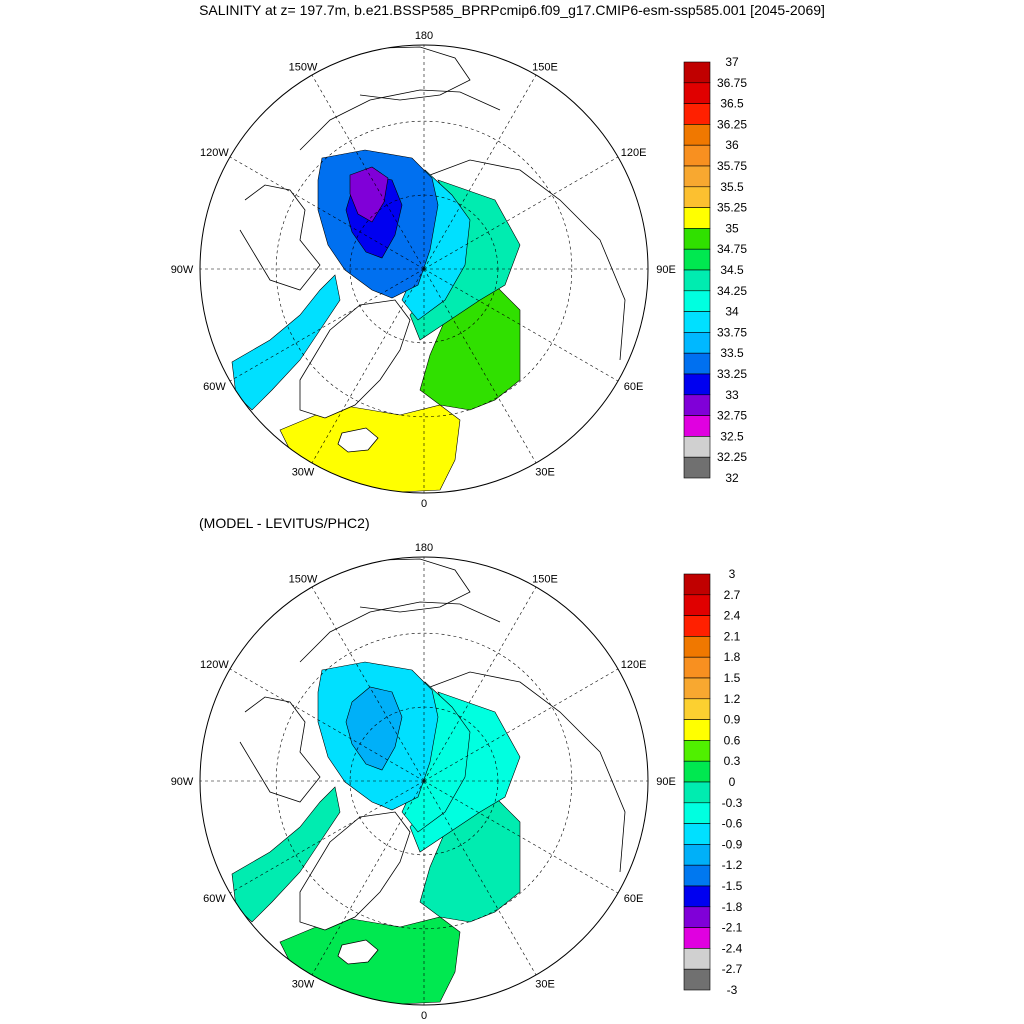 The image size is (1024, 1024). What do you see at coordinates (732, 865) in the screenshot?
I see `colorbar-level-label: -1.2` at bounding box center [732, 865].